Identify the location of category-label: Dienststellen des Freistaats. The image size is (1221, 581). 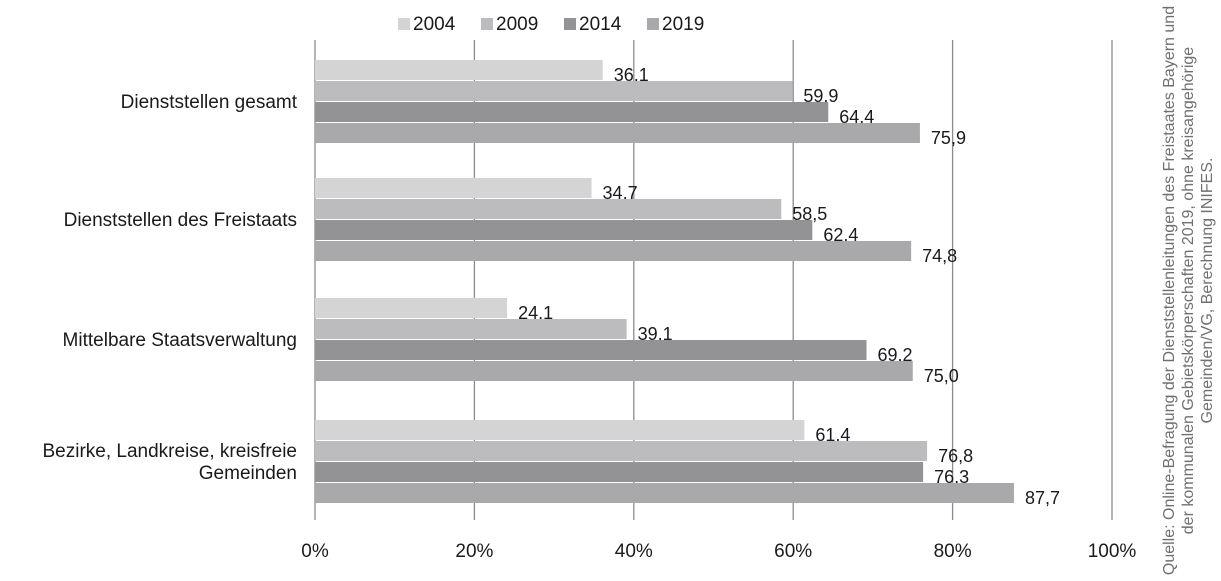
(180, 220).